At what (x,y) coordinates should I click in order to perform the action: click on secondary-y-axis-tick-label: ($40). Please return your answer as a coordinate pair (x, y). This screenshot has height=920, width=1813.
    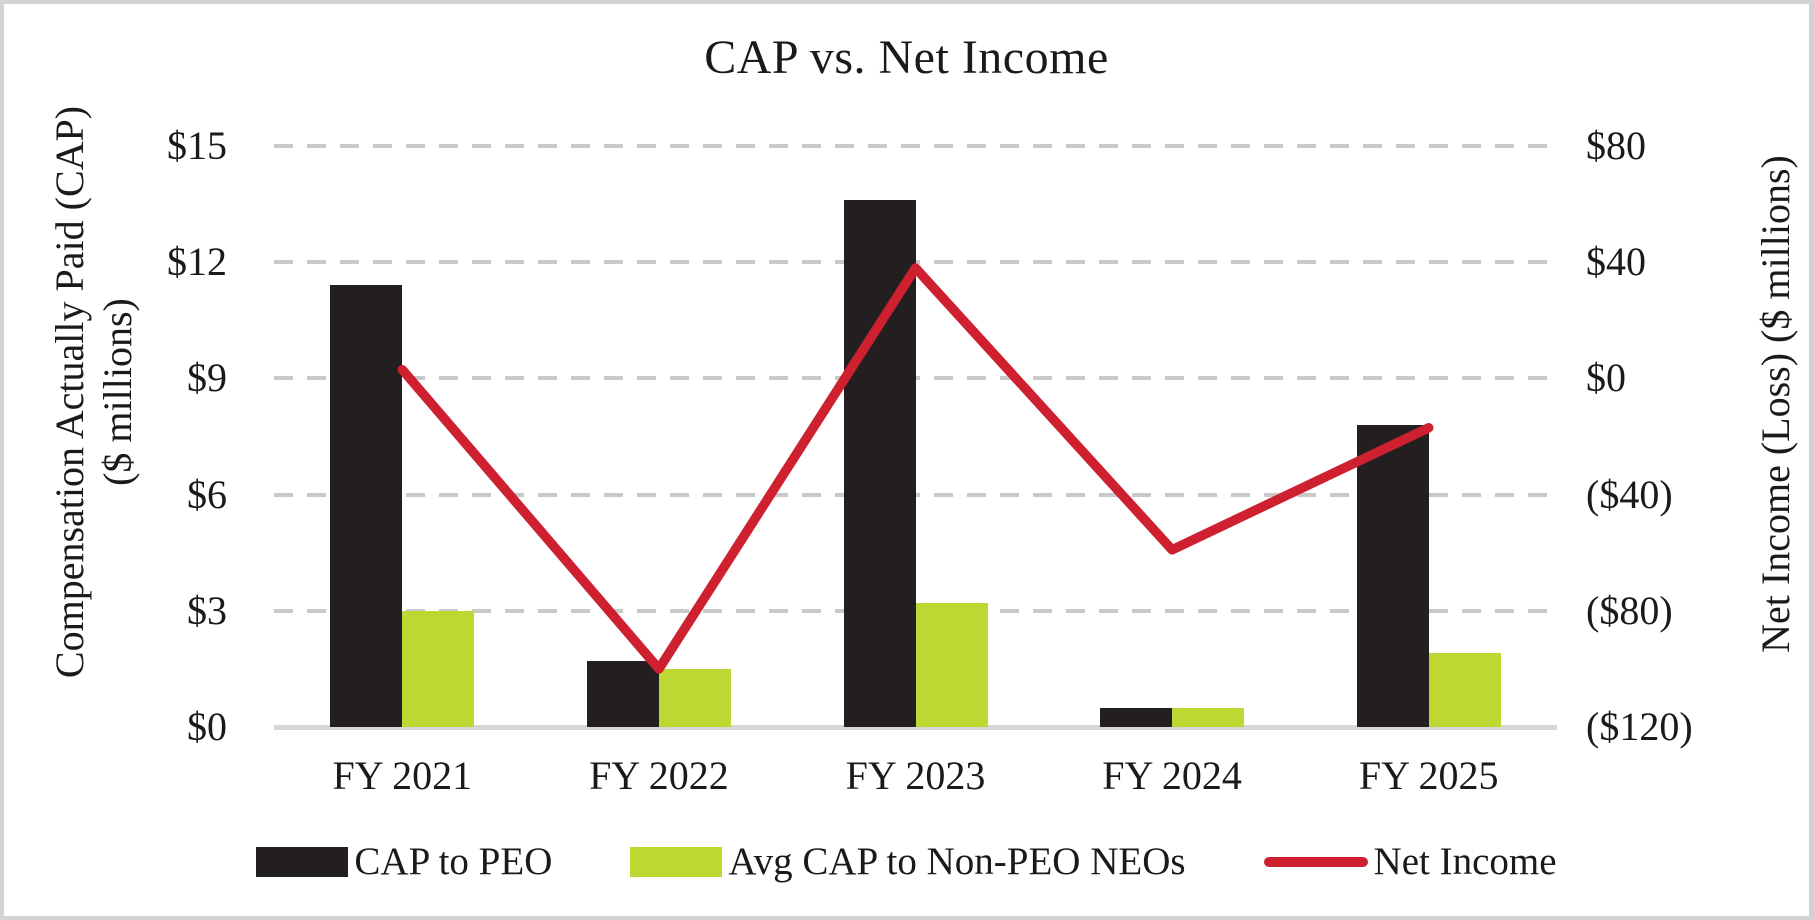
    Looking at the image, I should click on (1629, 494).